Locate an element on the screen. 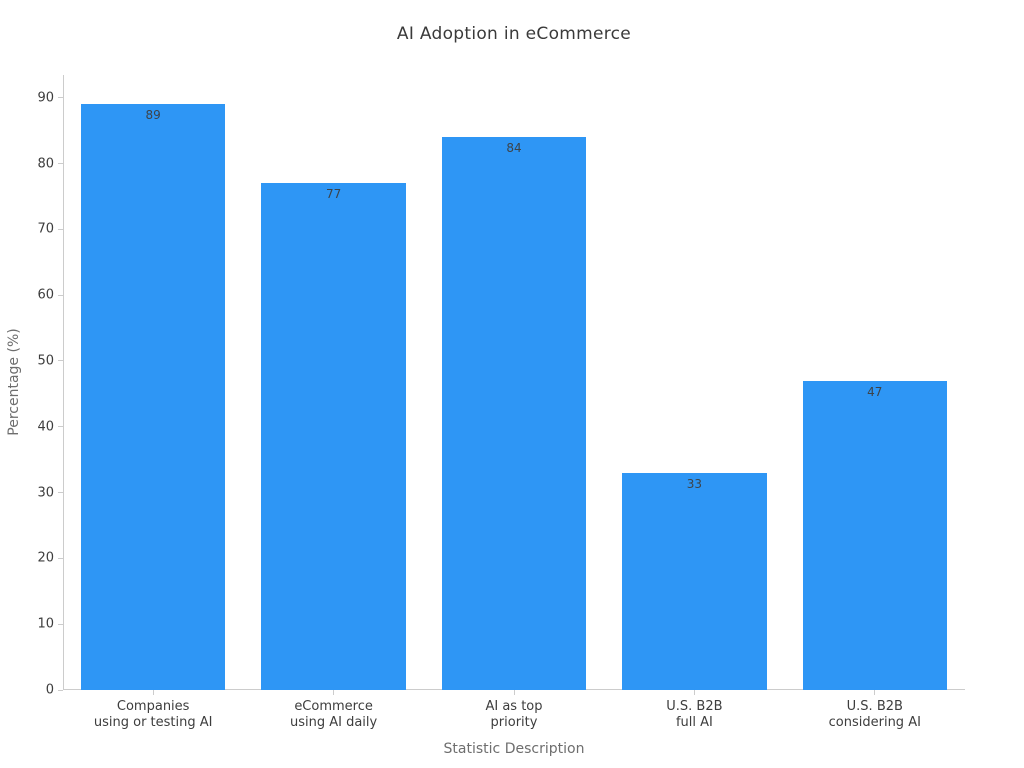  y-tick-label: 60 is located at coordinates (45, 295).